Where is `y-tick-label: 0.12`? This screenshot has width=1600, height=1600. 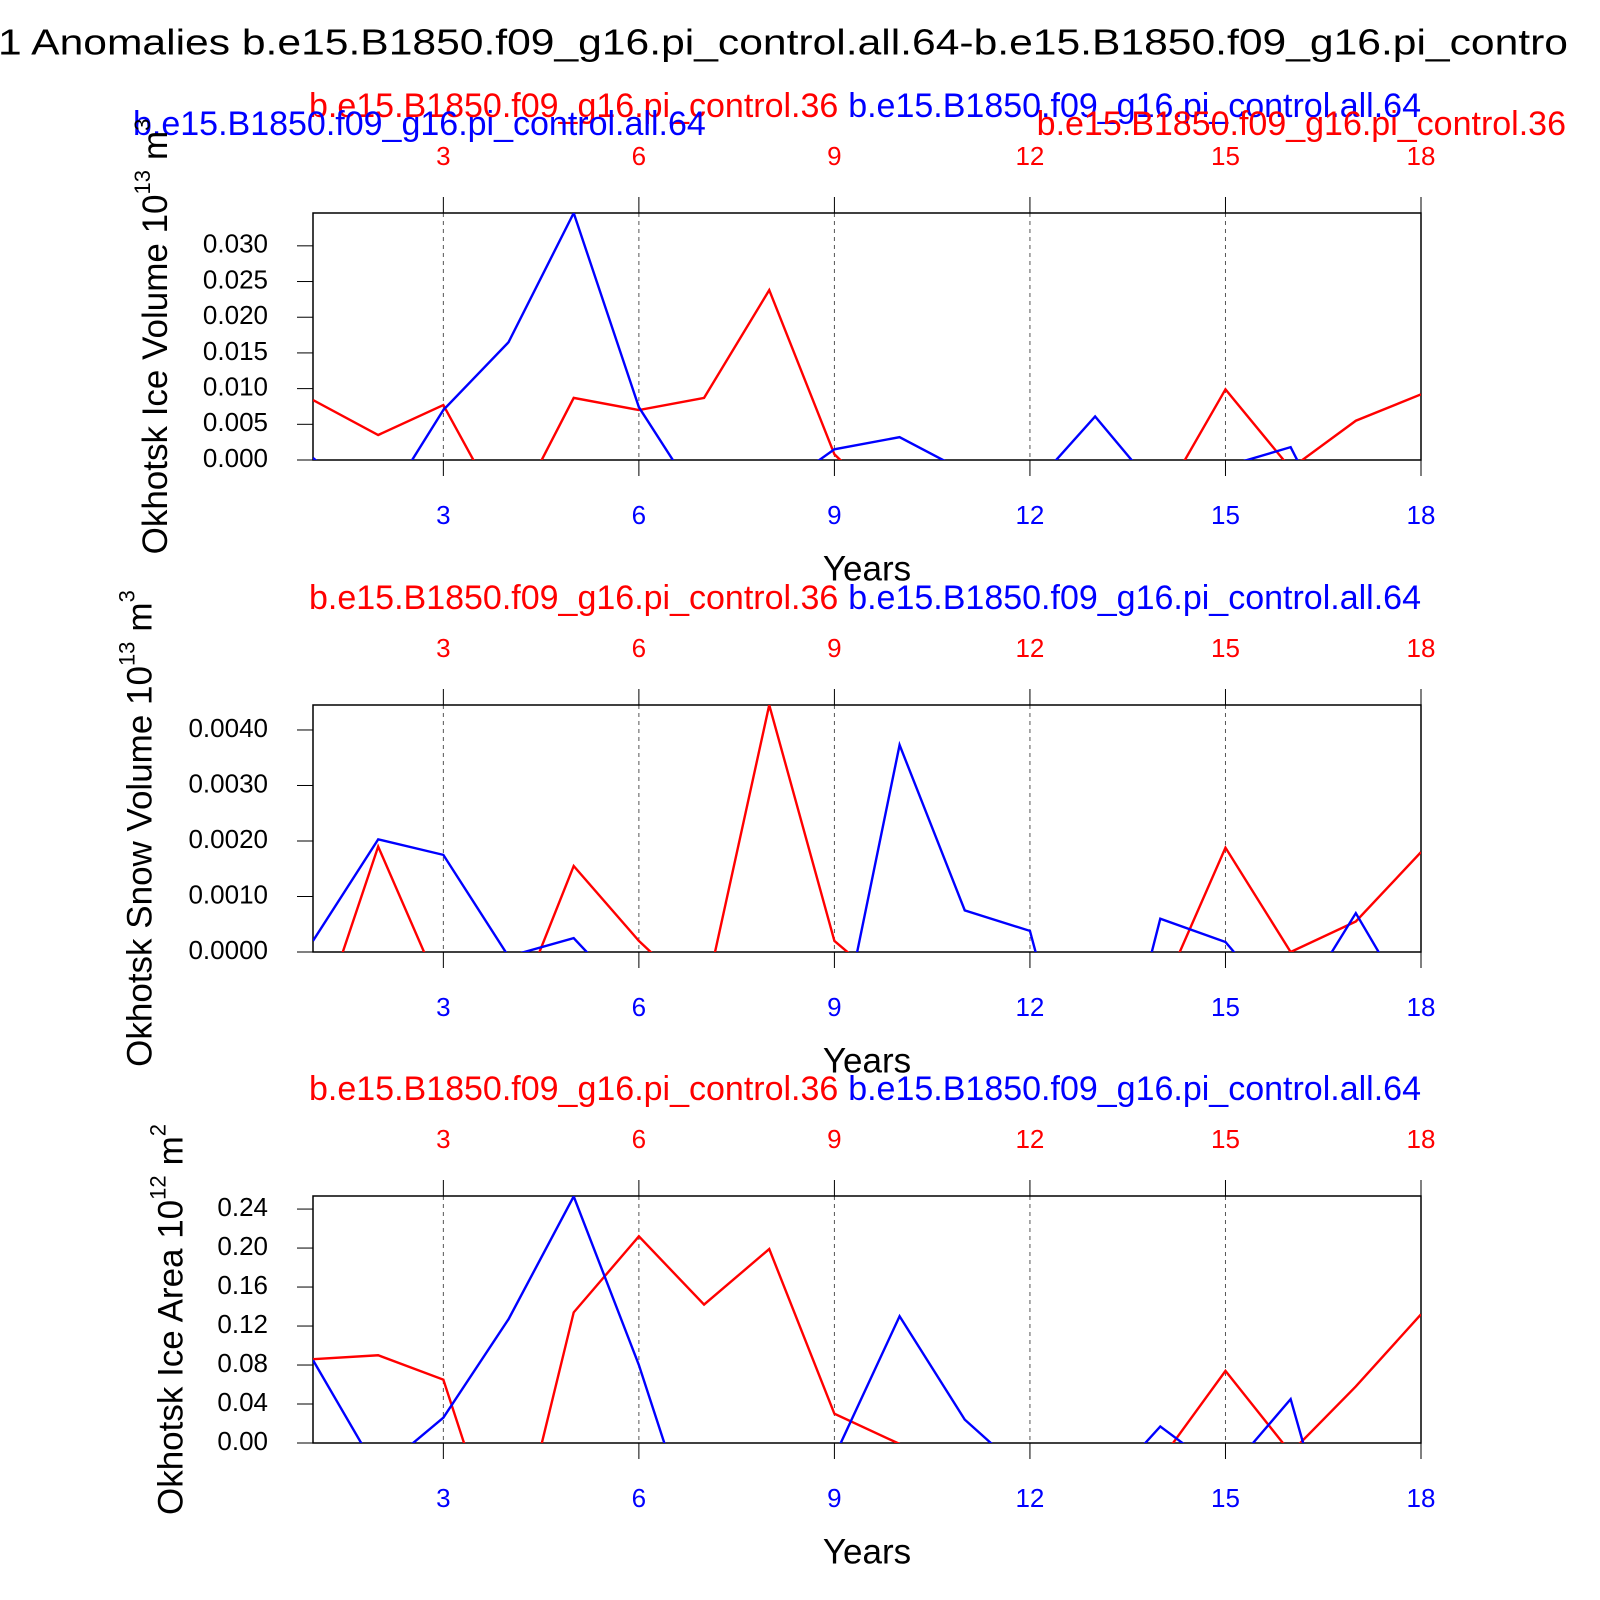 y-tick-label: 0.12 is located at coordinates (242, 1324).